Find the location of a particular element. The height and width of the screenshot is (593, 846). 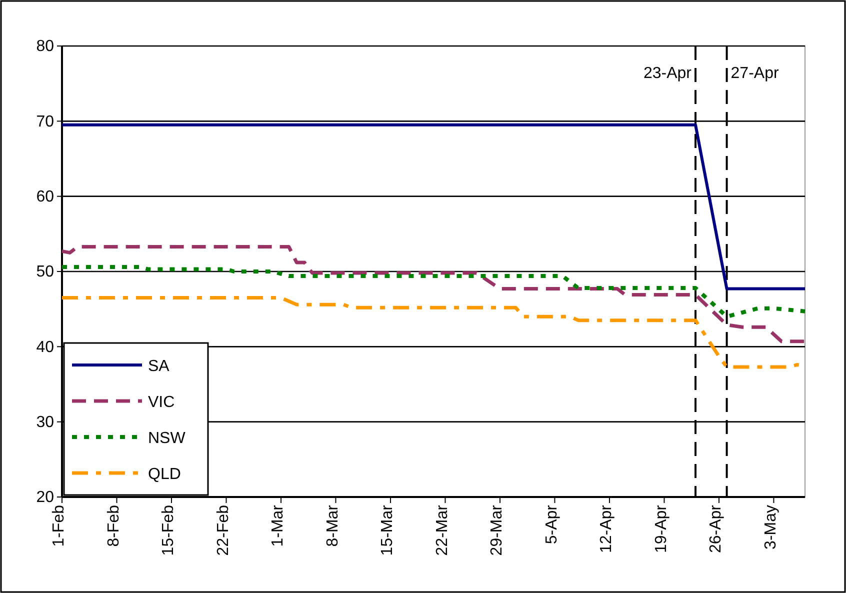

ref-line-label: 27-Apr is located at coordinates (755, 73).